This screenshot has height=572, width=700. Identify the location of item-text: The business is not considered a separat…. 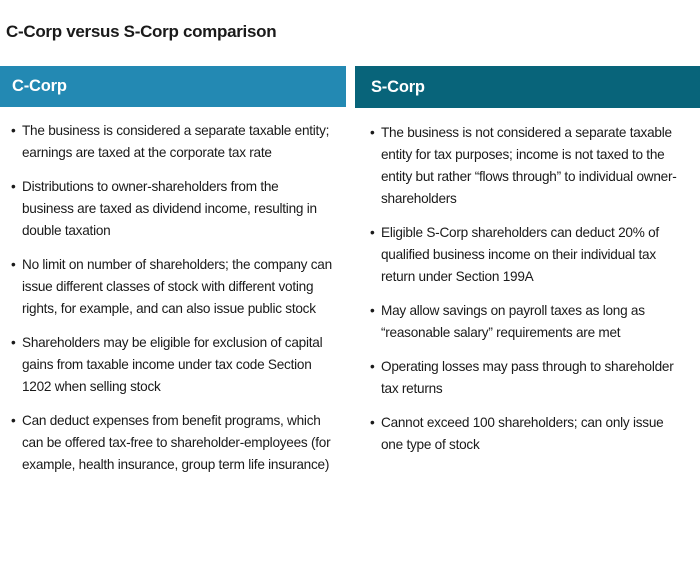
(529, 165).